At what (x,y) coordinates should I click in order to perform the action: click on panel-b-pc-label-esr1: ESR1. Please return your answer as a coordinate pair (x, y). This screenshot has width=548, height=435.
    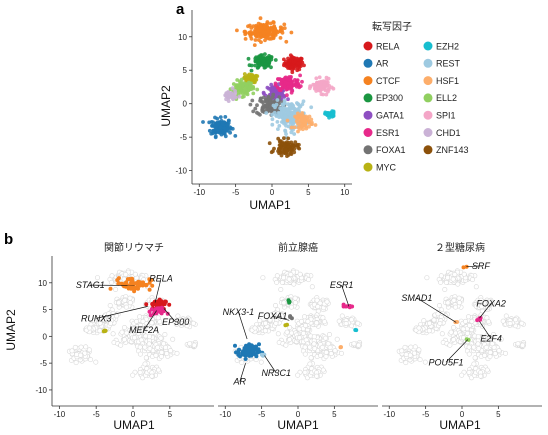
    Looking at the image, I should click on (342, 285).